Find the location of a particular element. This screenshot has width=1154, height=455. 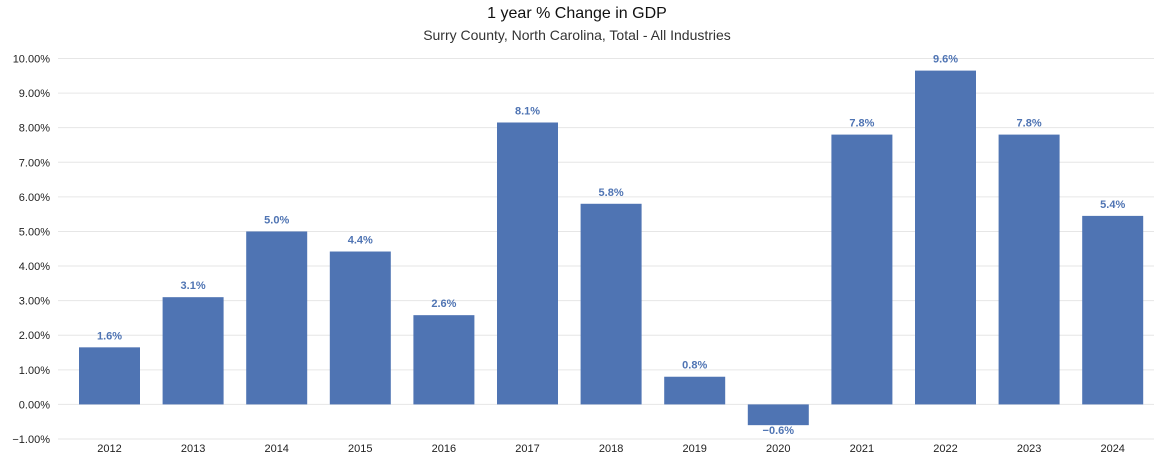

x-tick-label: 2020 is located at coordinates (778, 449).